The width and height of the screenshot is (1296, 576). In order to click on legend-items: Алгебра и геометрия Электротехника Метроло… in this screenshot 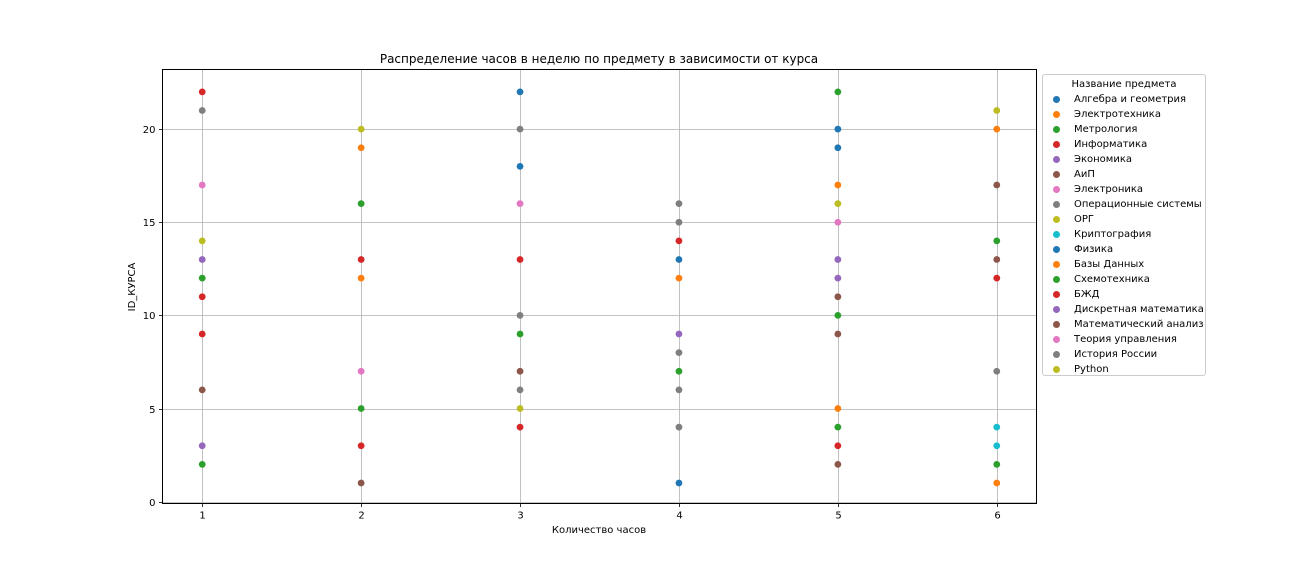, I will do `click(1124, 234)`.